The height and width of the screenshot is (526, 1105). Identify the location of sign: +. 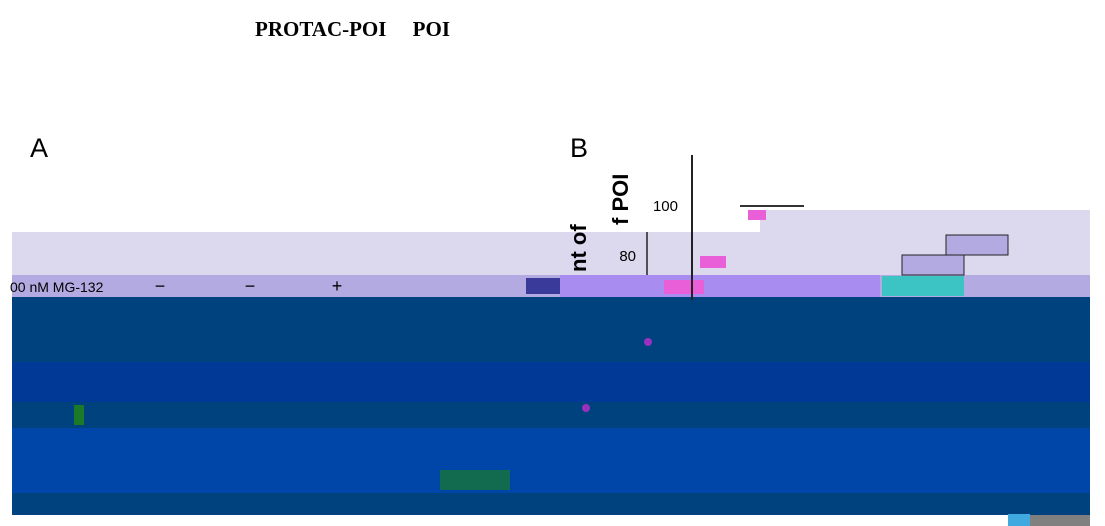
(337, 286).